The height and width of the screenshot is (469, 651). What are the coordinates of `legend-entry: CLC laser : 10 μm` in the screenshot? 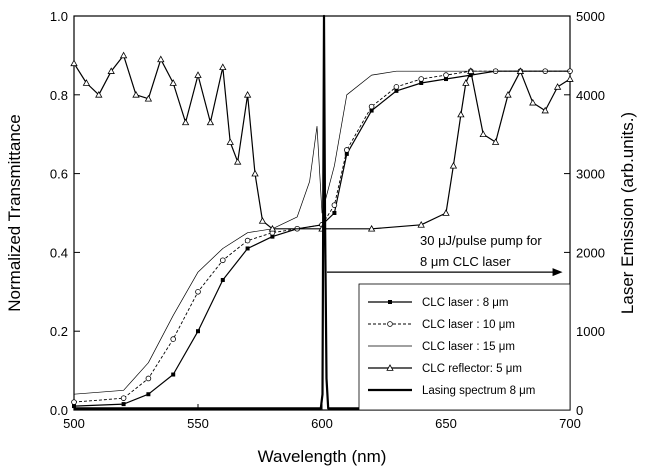 It's located at (441, 325).